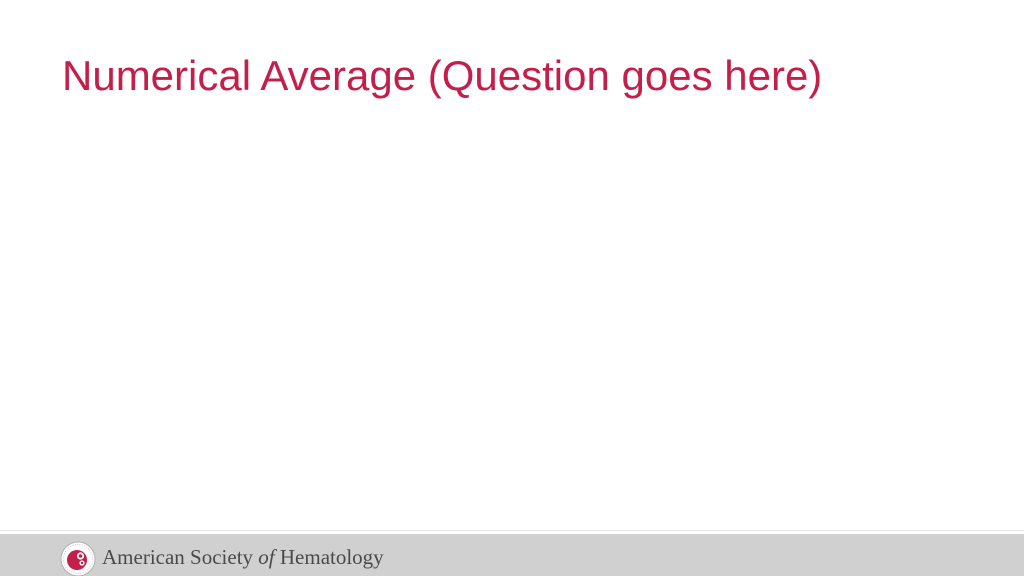 The width and height of the screenshot is (1024, 576). What do you see at coordinates (329, 557) in the screenshot?
I see `org-name-part2: Hematology` at bounding box center [329, 557].